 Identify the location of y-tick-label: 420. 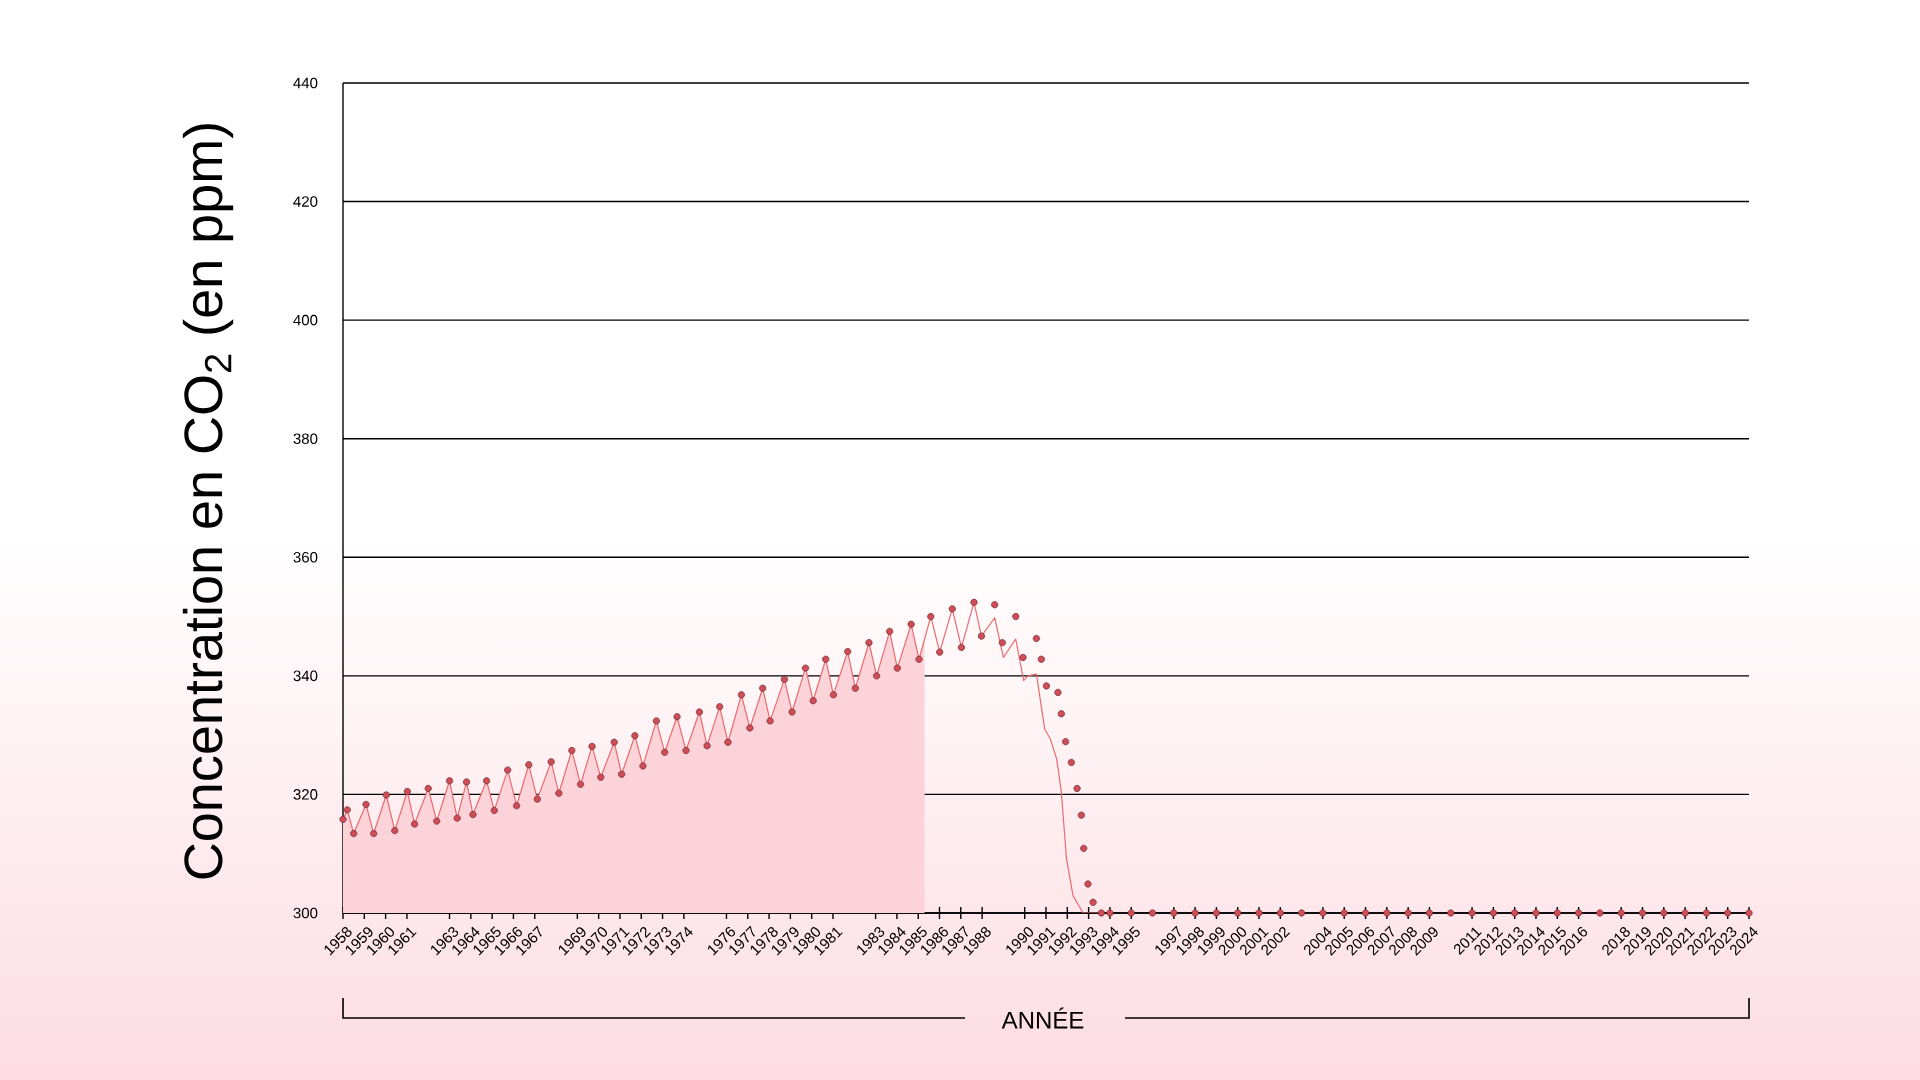
(305, 201).